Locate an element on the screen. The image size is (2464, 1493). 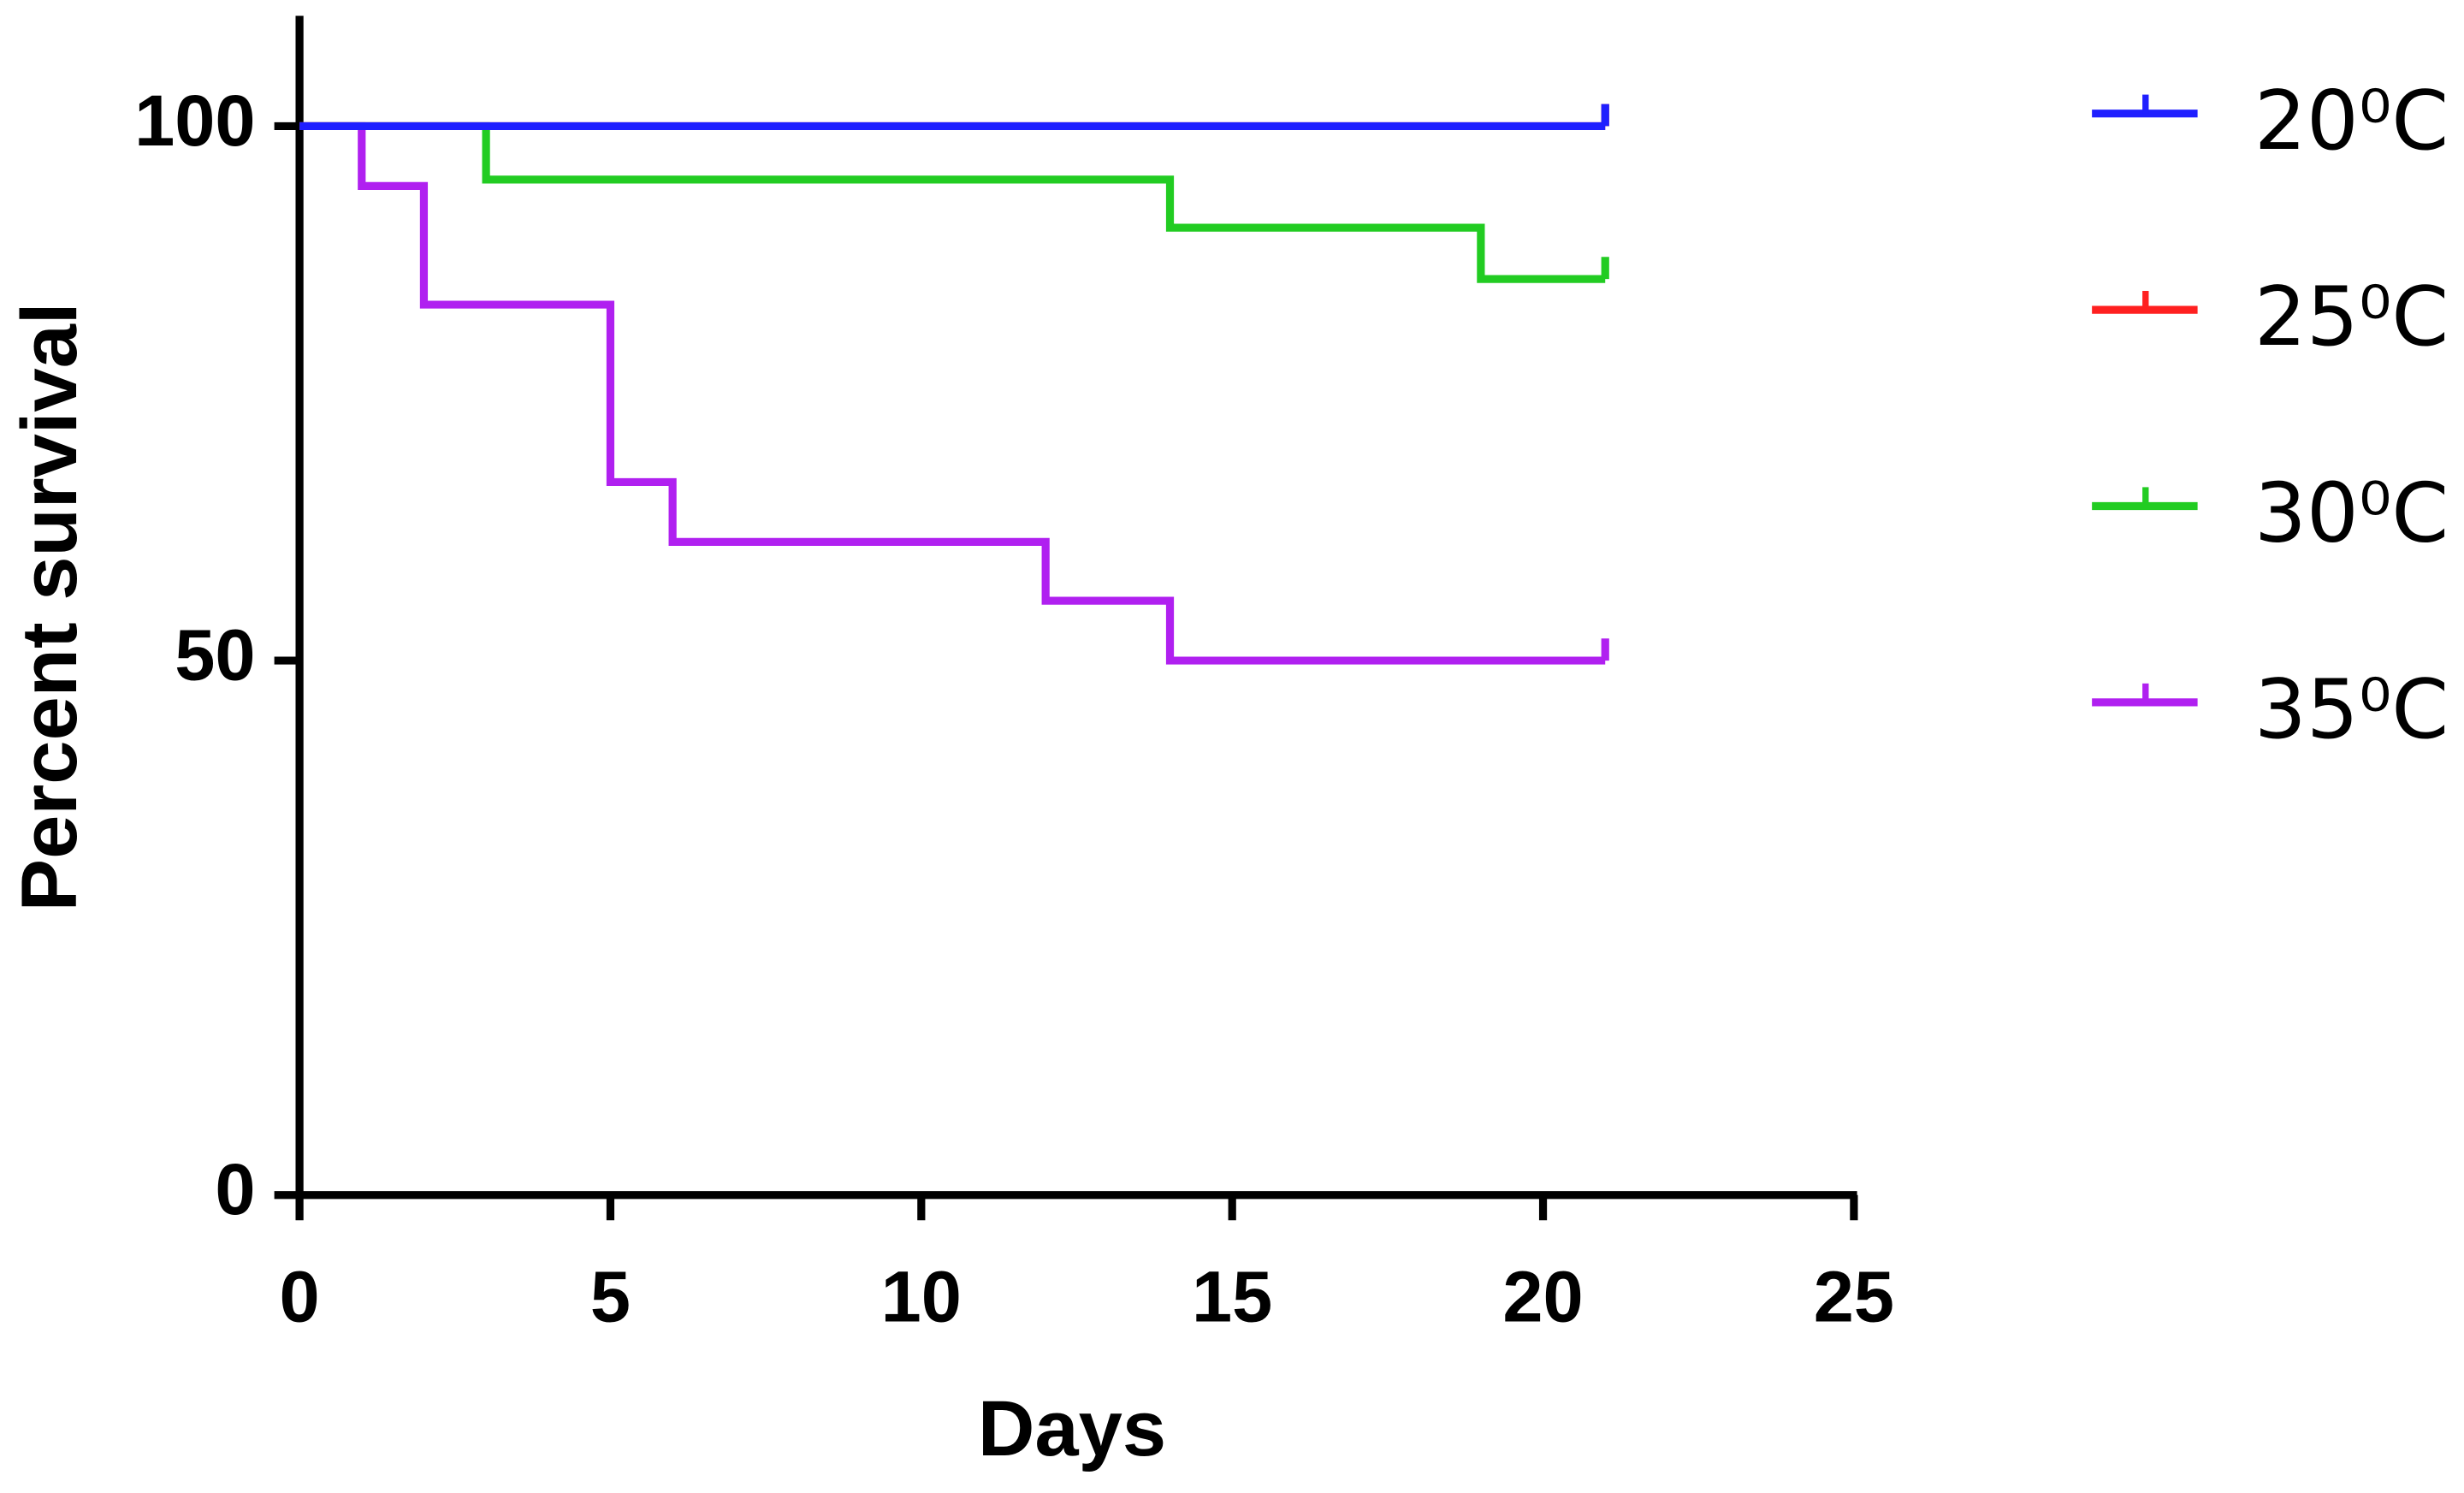
x-tick-label: 15 is located at coordinates (1232, 1295).